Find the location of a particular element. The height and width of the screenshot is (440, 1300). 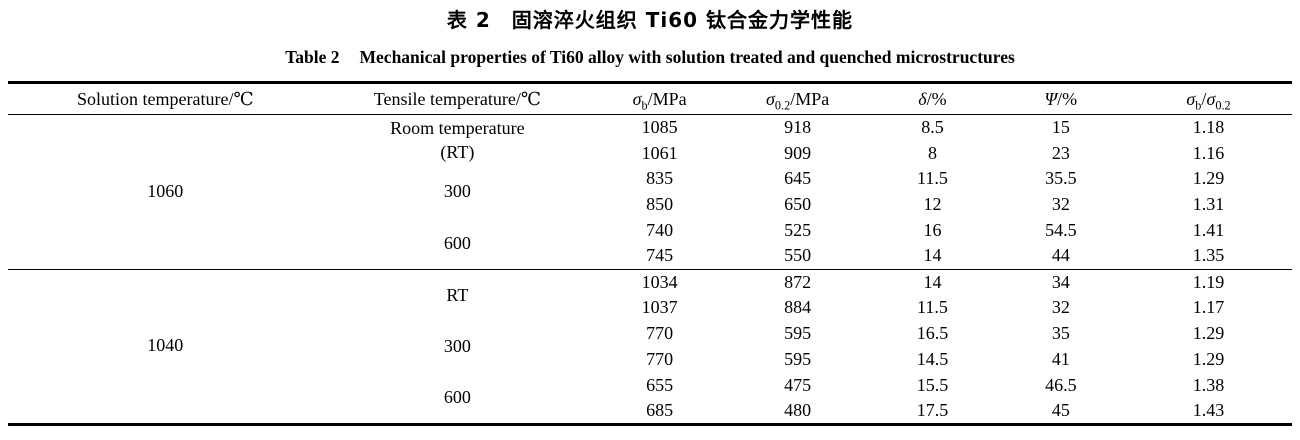

strength-ratio-cell: 1.41 is located at coordinates (1208, 229).